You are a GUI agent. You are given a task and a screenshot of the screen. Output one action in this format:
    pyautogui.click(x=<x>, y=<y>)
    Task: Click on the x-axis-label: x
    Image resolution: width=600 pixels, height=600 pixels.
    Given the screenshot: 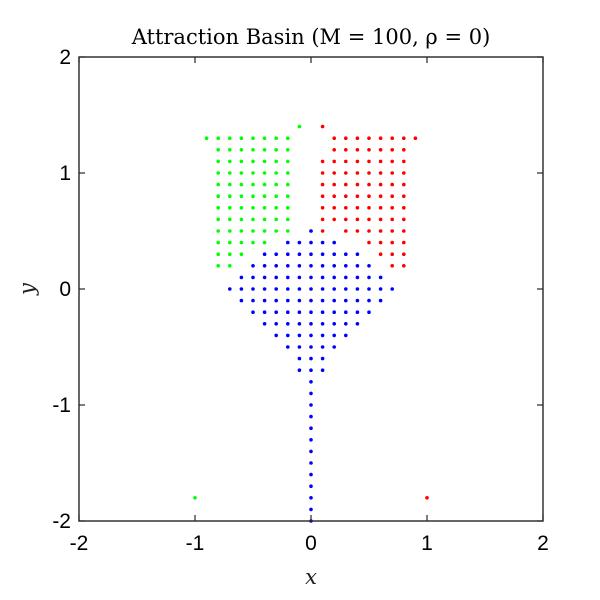 What is the action you would take?
    pyautogui.click(x=311, y=577)
    